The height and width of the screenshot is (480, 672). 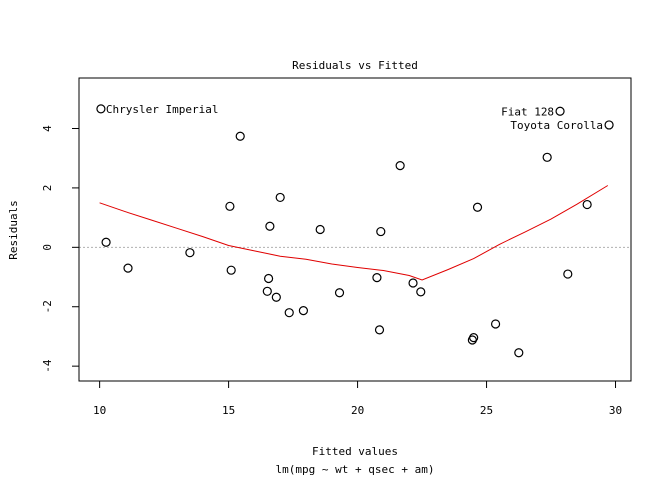 I want to click on y-tick-label: 4, so click(x=47, y=128).